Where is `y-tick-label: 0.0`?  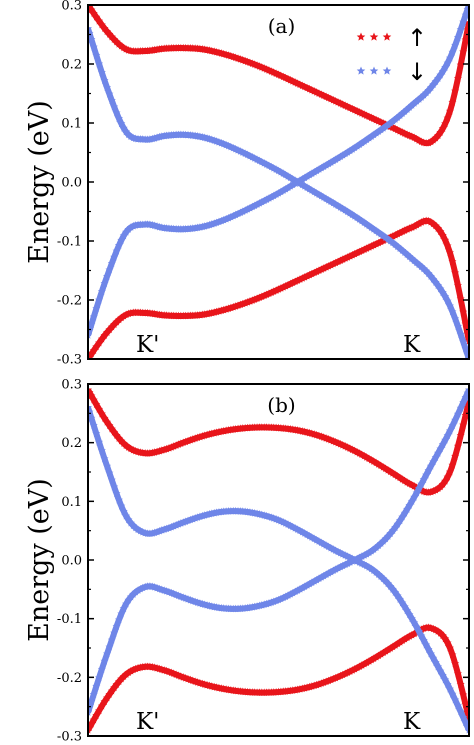
y-tick-label: 0.0 is located at coordinates (71, 183).